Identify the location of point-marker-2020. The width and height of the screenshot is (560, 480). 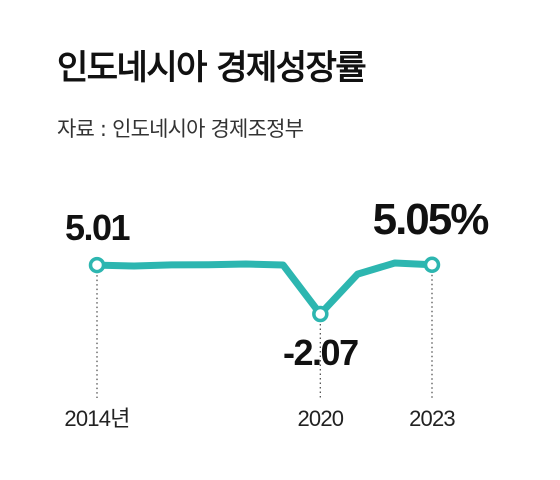
(320, 314).